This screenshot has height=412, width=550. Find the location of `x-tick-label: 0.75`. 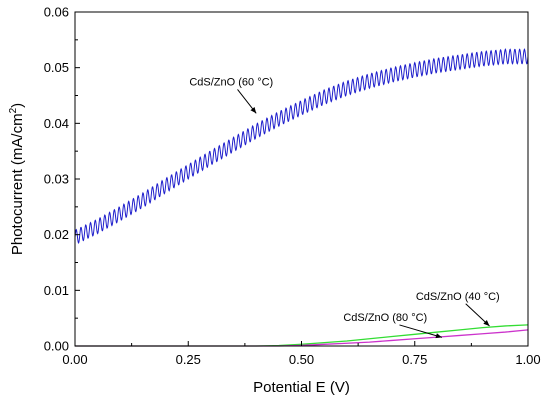

x-tick-label: 0.75 is located at coordinates (414, 359).